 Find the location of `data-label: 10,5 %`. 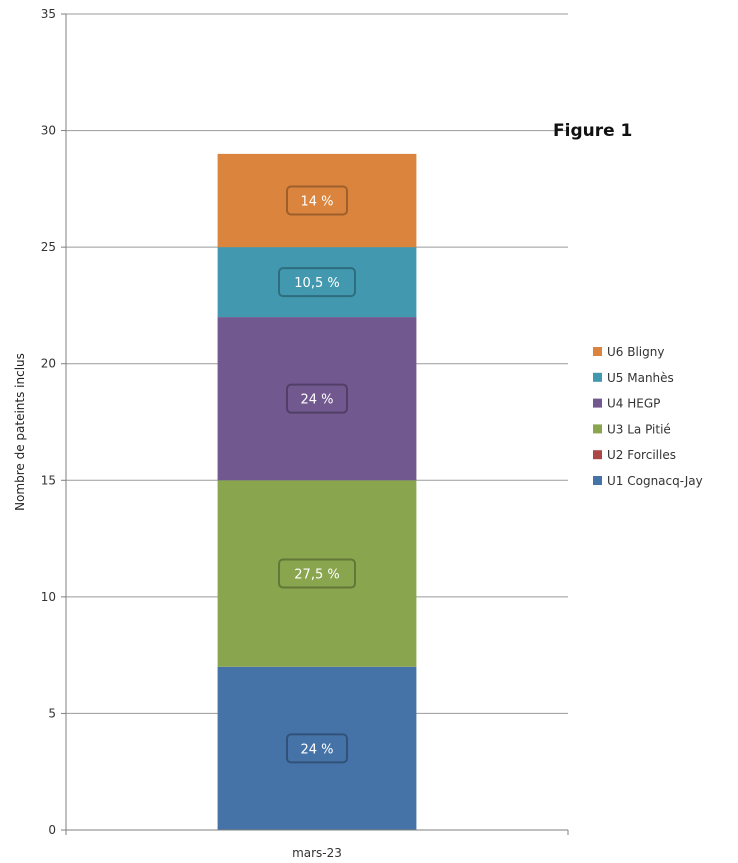

data-label: 10,5 % is located at coordinates (316, 283).